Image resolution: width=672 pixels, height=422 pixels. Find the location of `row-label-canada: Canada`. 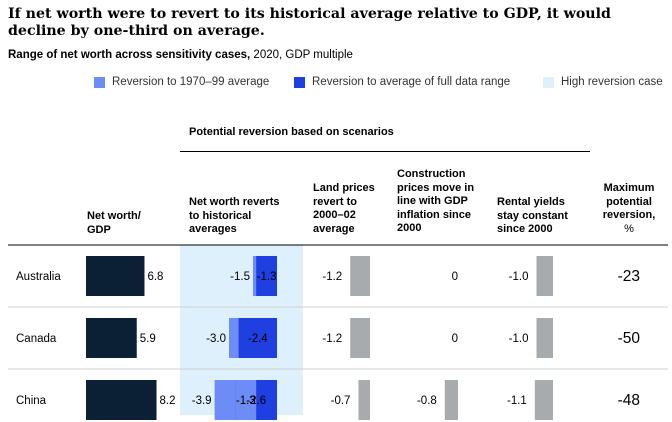

row-label-canada: Canada is located at coordinates (36, 339).